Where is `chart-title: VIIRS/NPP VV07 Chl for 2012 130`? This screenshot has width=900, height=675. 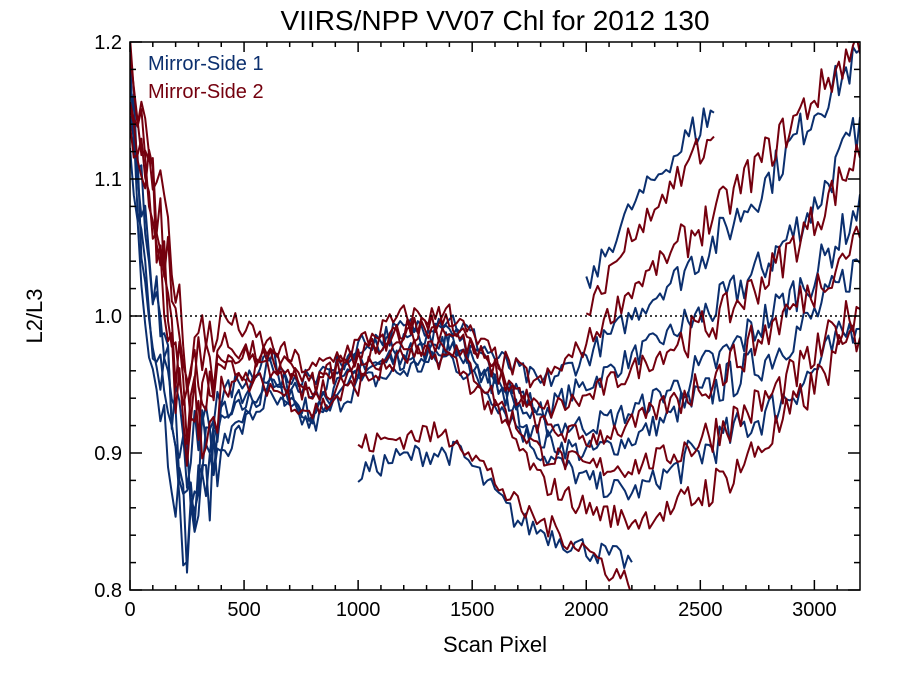
chart-title: VIIRS/NPP VV07 Chl for 2012 130 is located at coordinates (494, 20).